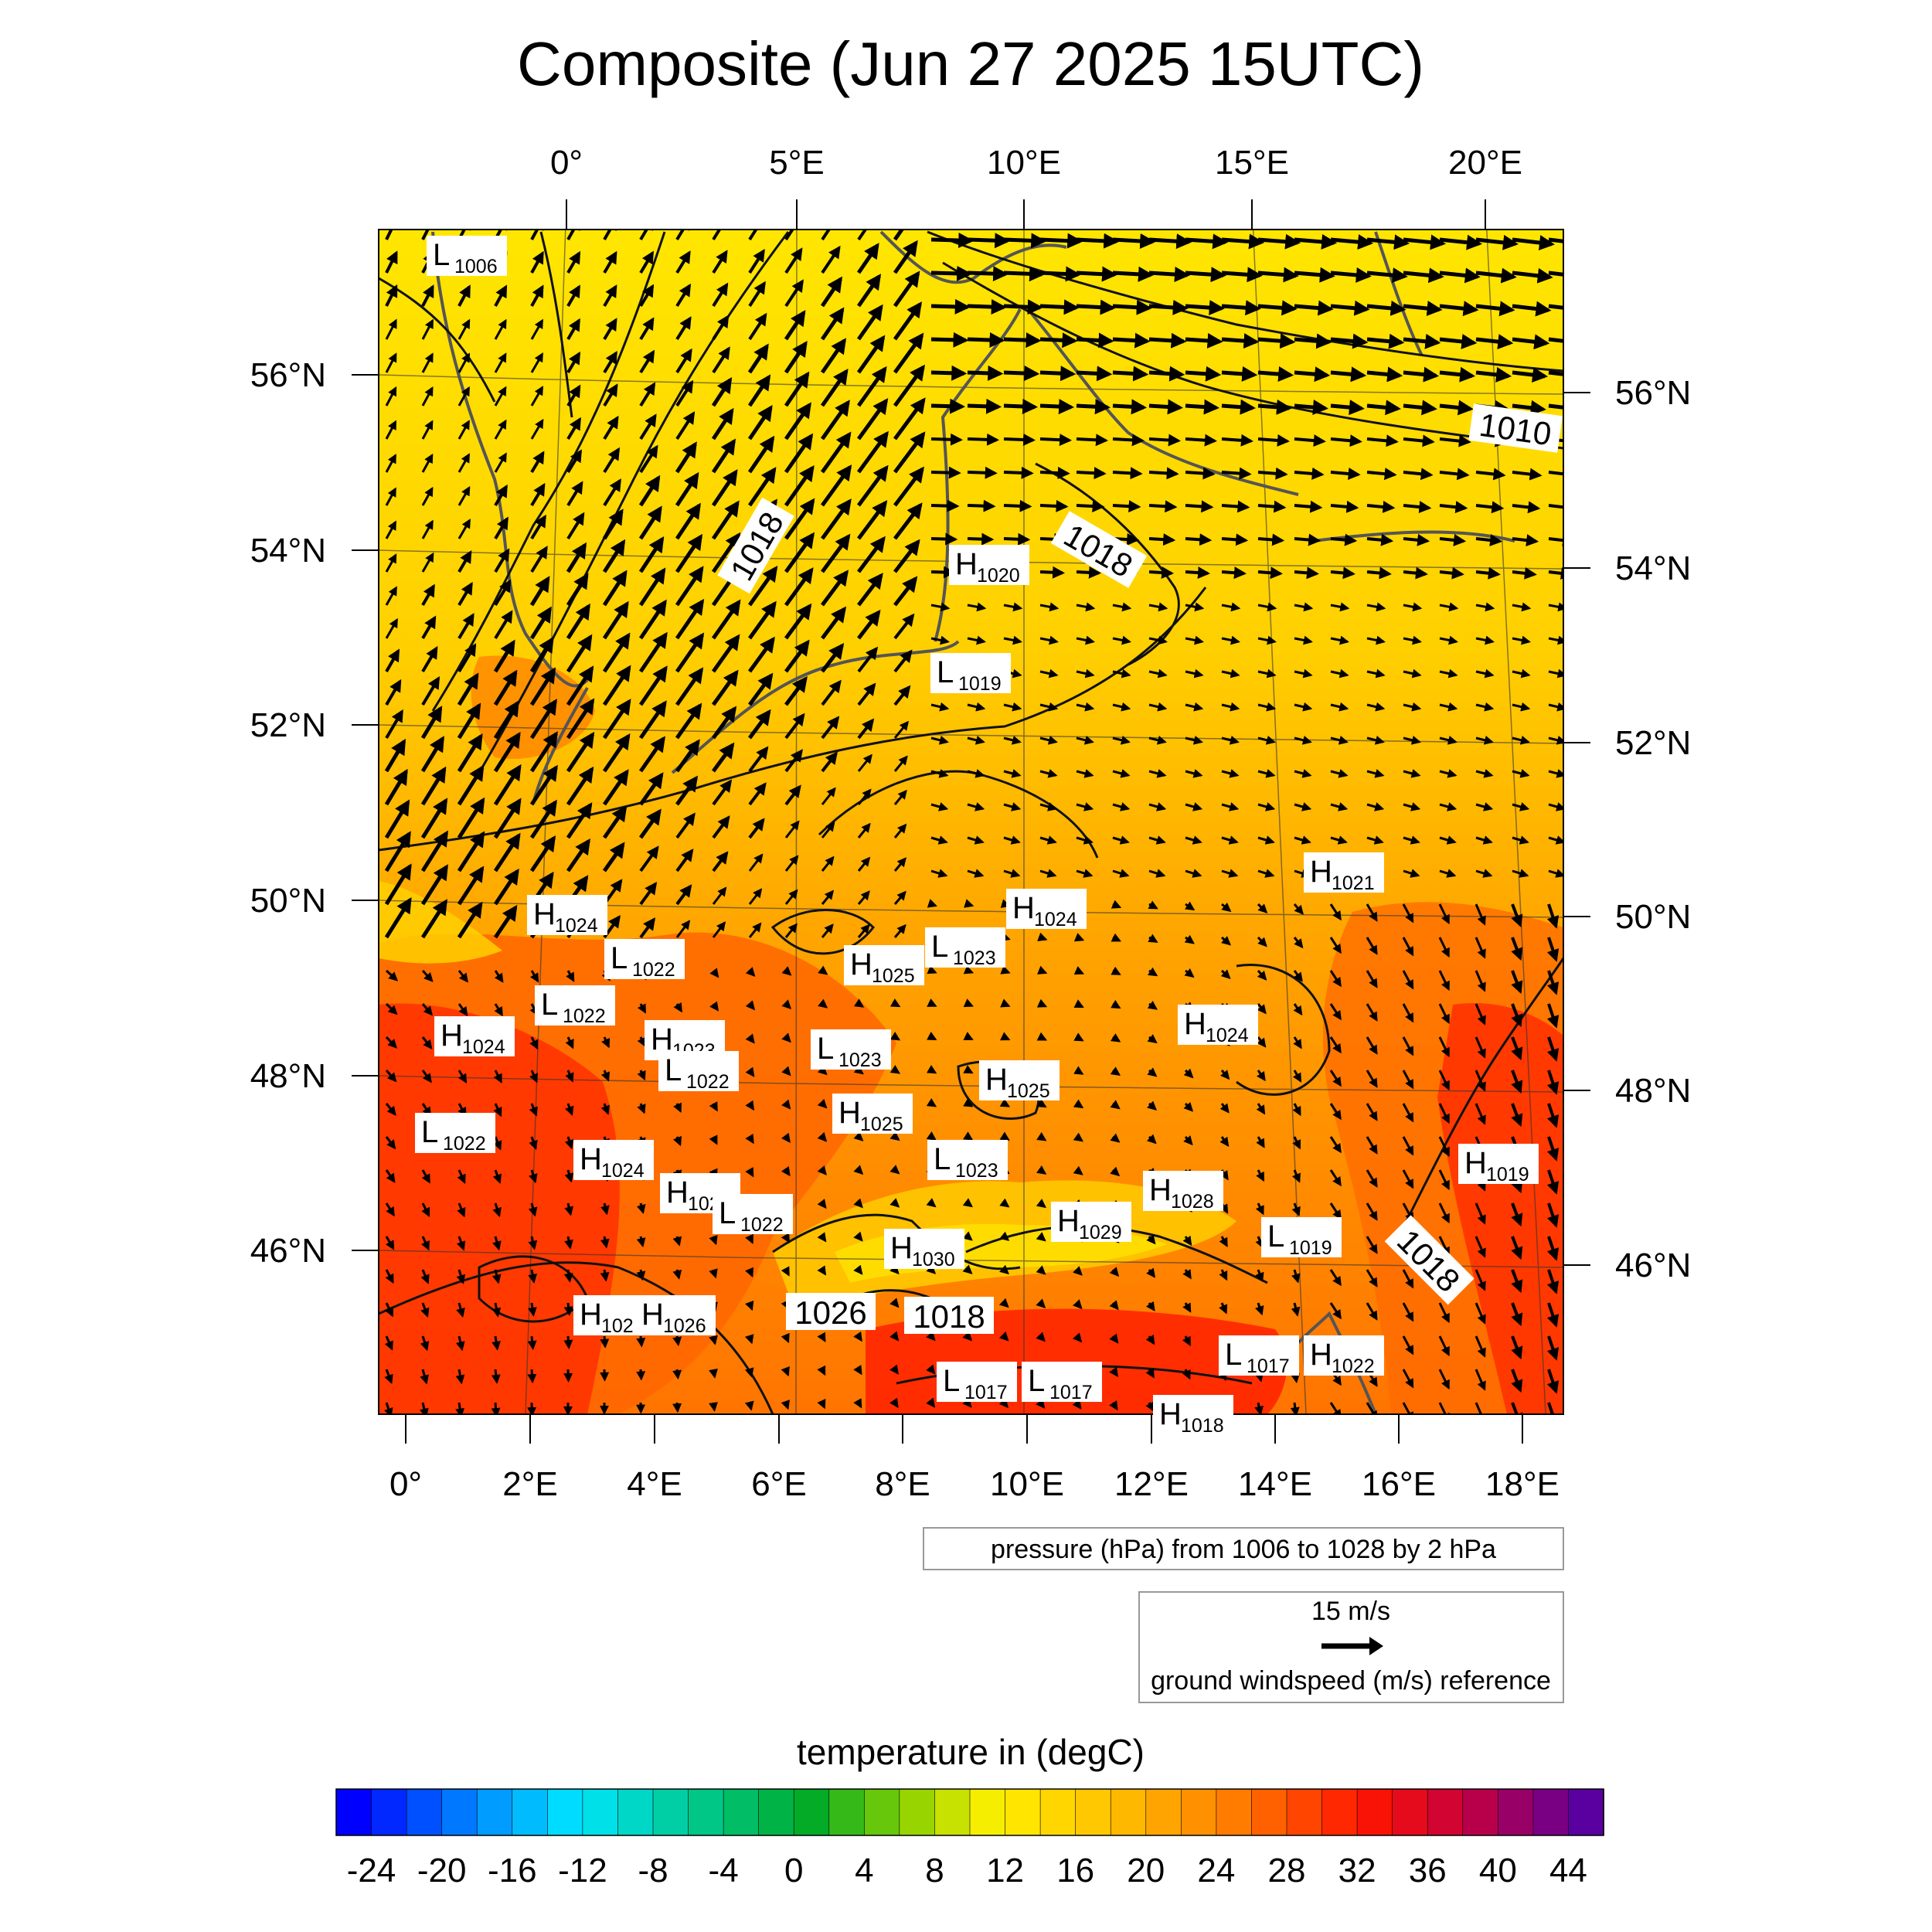  What do you see at coordinates (288, 375) in the screenshot?
I see `left-lat-label: 56°N` at bounding box center [288, 375].